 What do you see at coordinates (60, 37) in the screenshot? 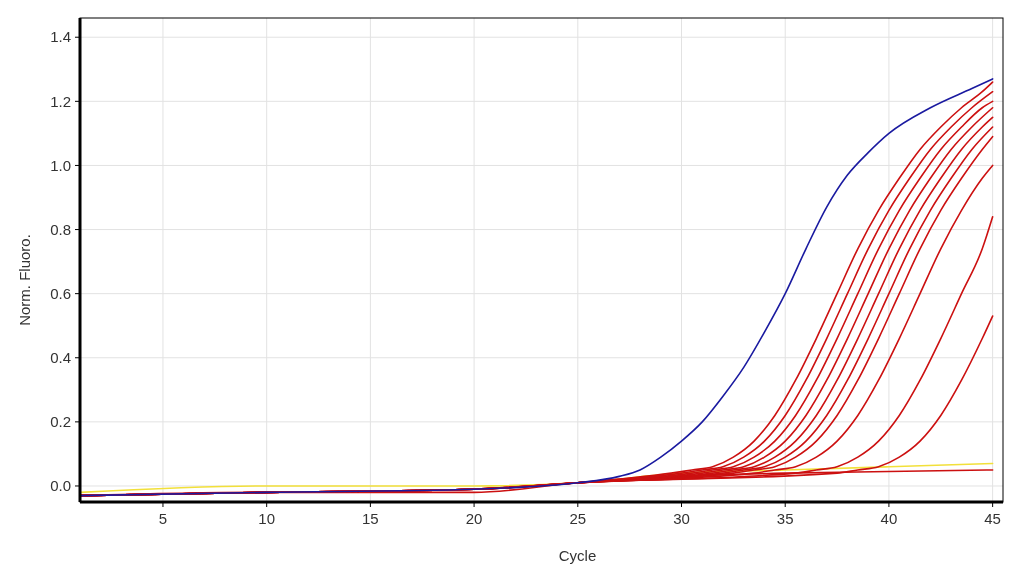
I see `y-tick-label: 1.4` at bounding box center [60, 37].